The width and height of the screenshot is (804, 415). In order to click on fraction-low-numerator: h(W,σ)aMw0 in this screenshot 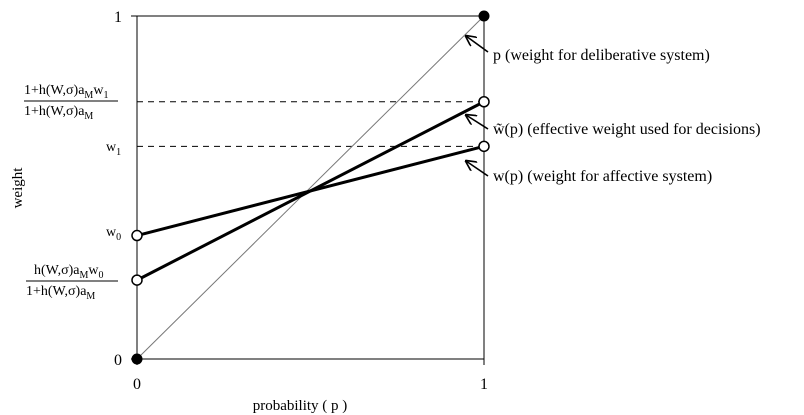, I will do `click(69, 272)`.